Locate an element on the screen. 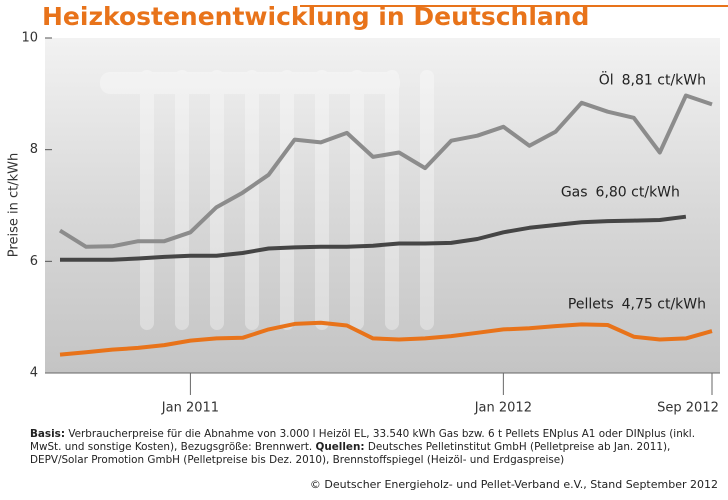 Image resolution: width=728 pixels, height=500 pixels. x-tick-label: Jan 2012 is located at coordinates (503, 408).